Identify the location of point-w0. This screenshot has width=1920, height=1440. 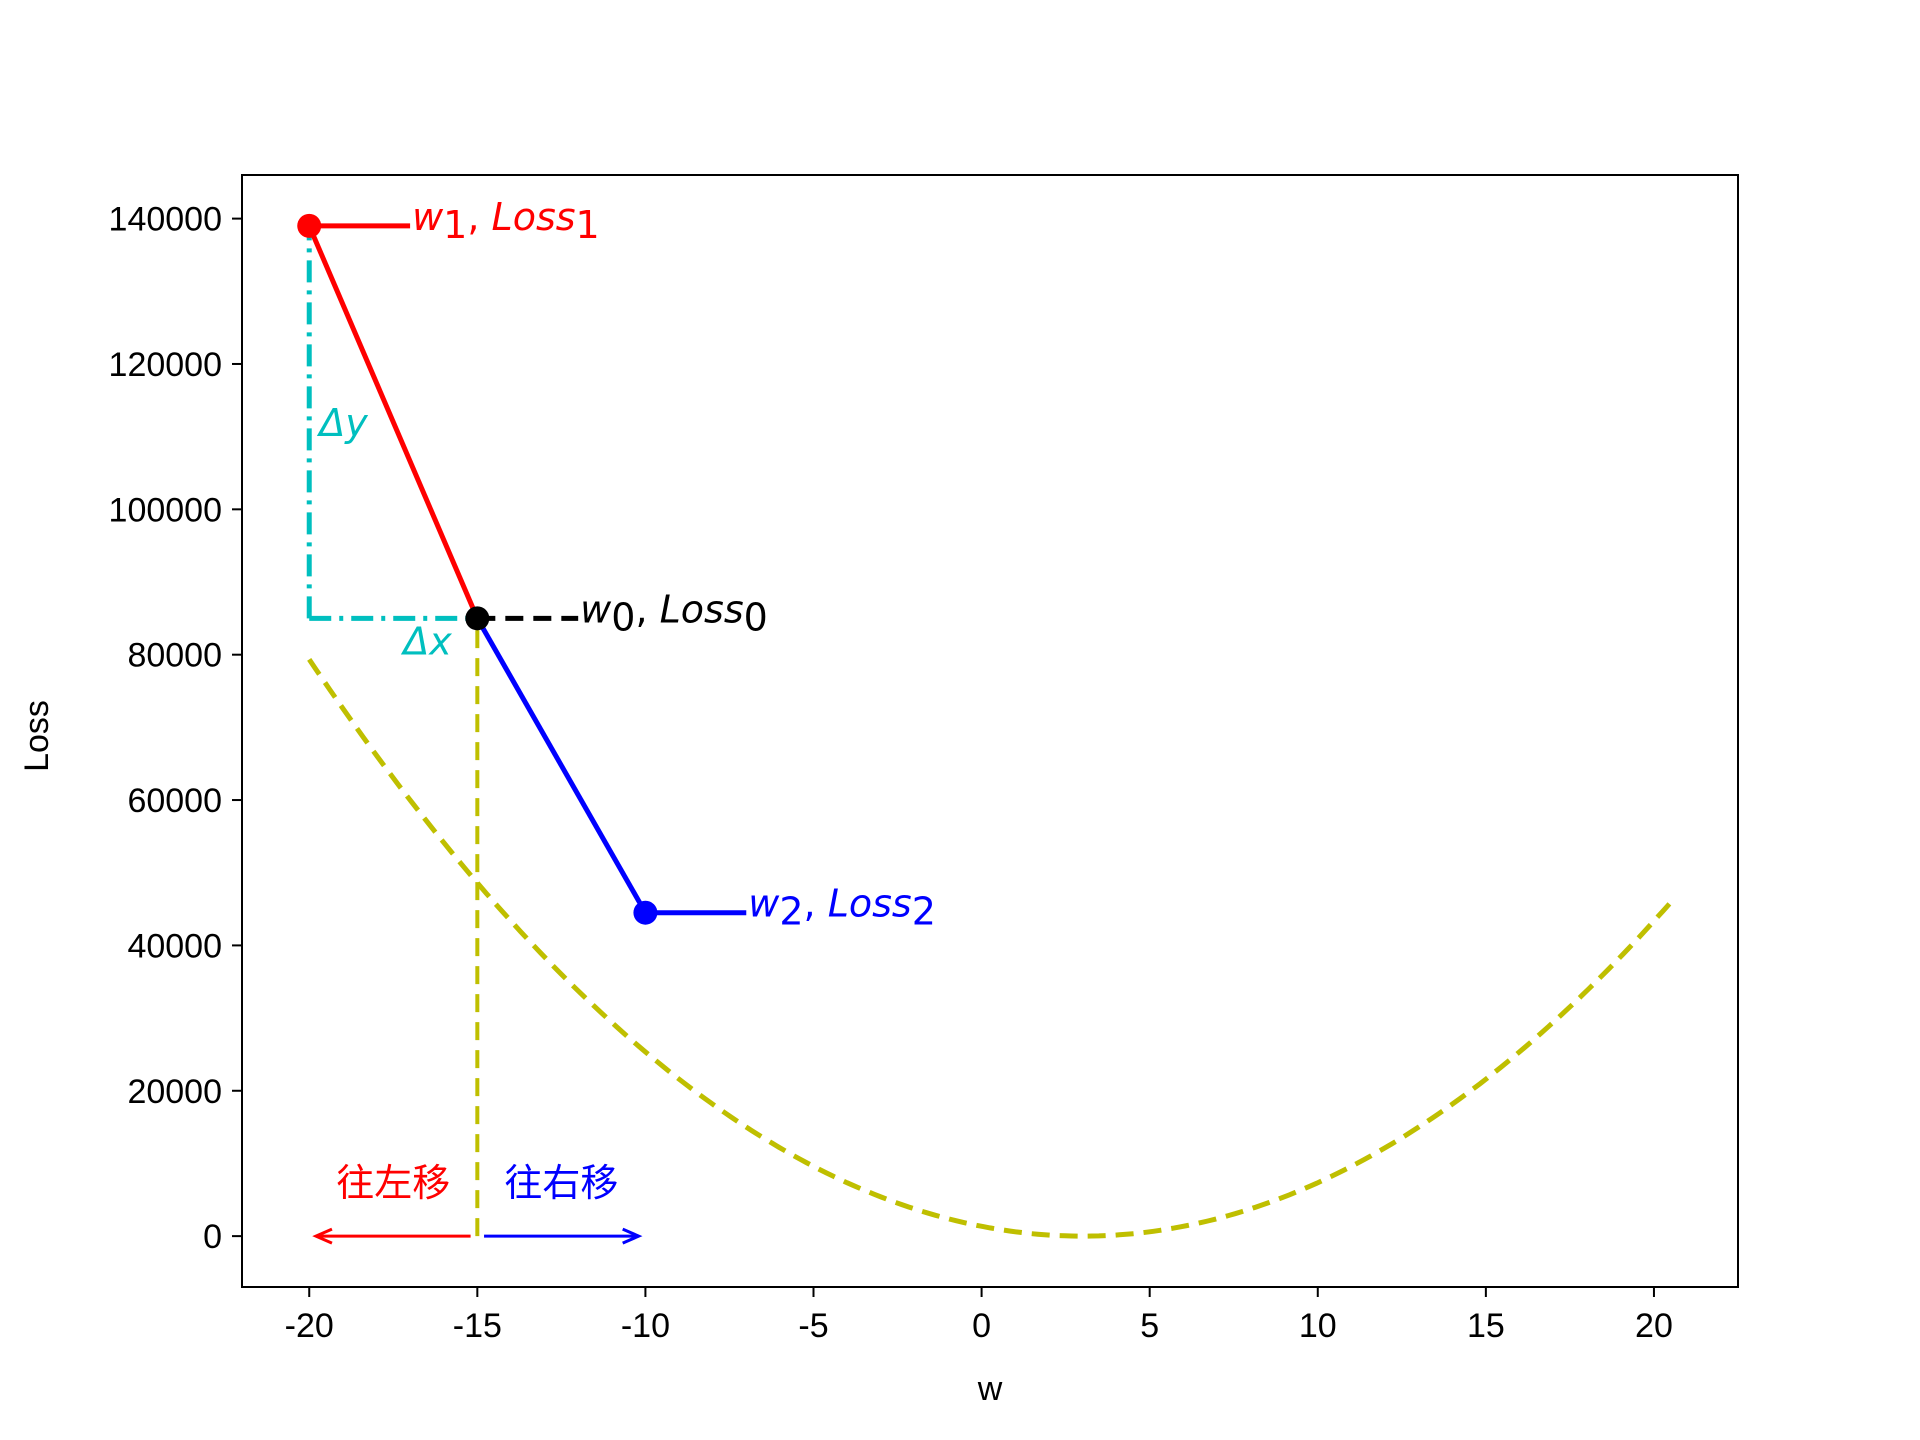
(477, 618).